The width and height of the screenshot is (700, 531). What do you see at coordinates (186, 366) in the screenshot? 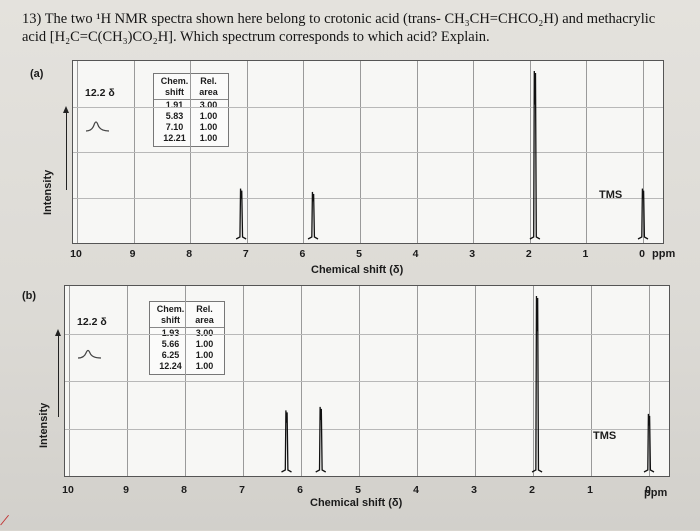
I see `table-row: 12.24 1.00` at bounding box center [186, 366].